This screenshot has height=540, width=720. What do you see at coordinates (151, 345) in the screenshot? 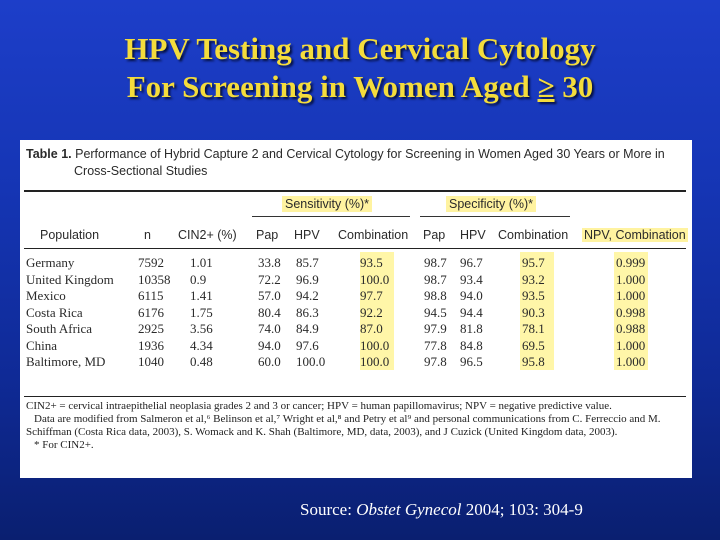
I see `table-cell: 1936` at bounding box center [151, 345].